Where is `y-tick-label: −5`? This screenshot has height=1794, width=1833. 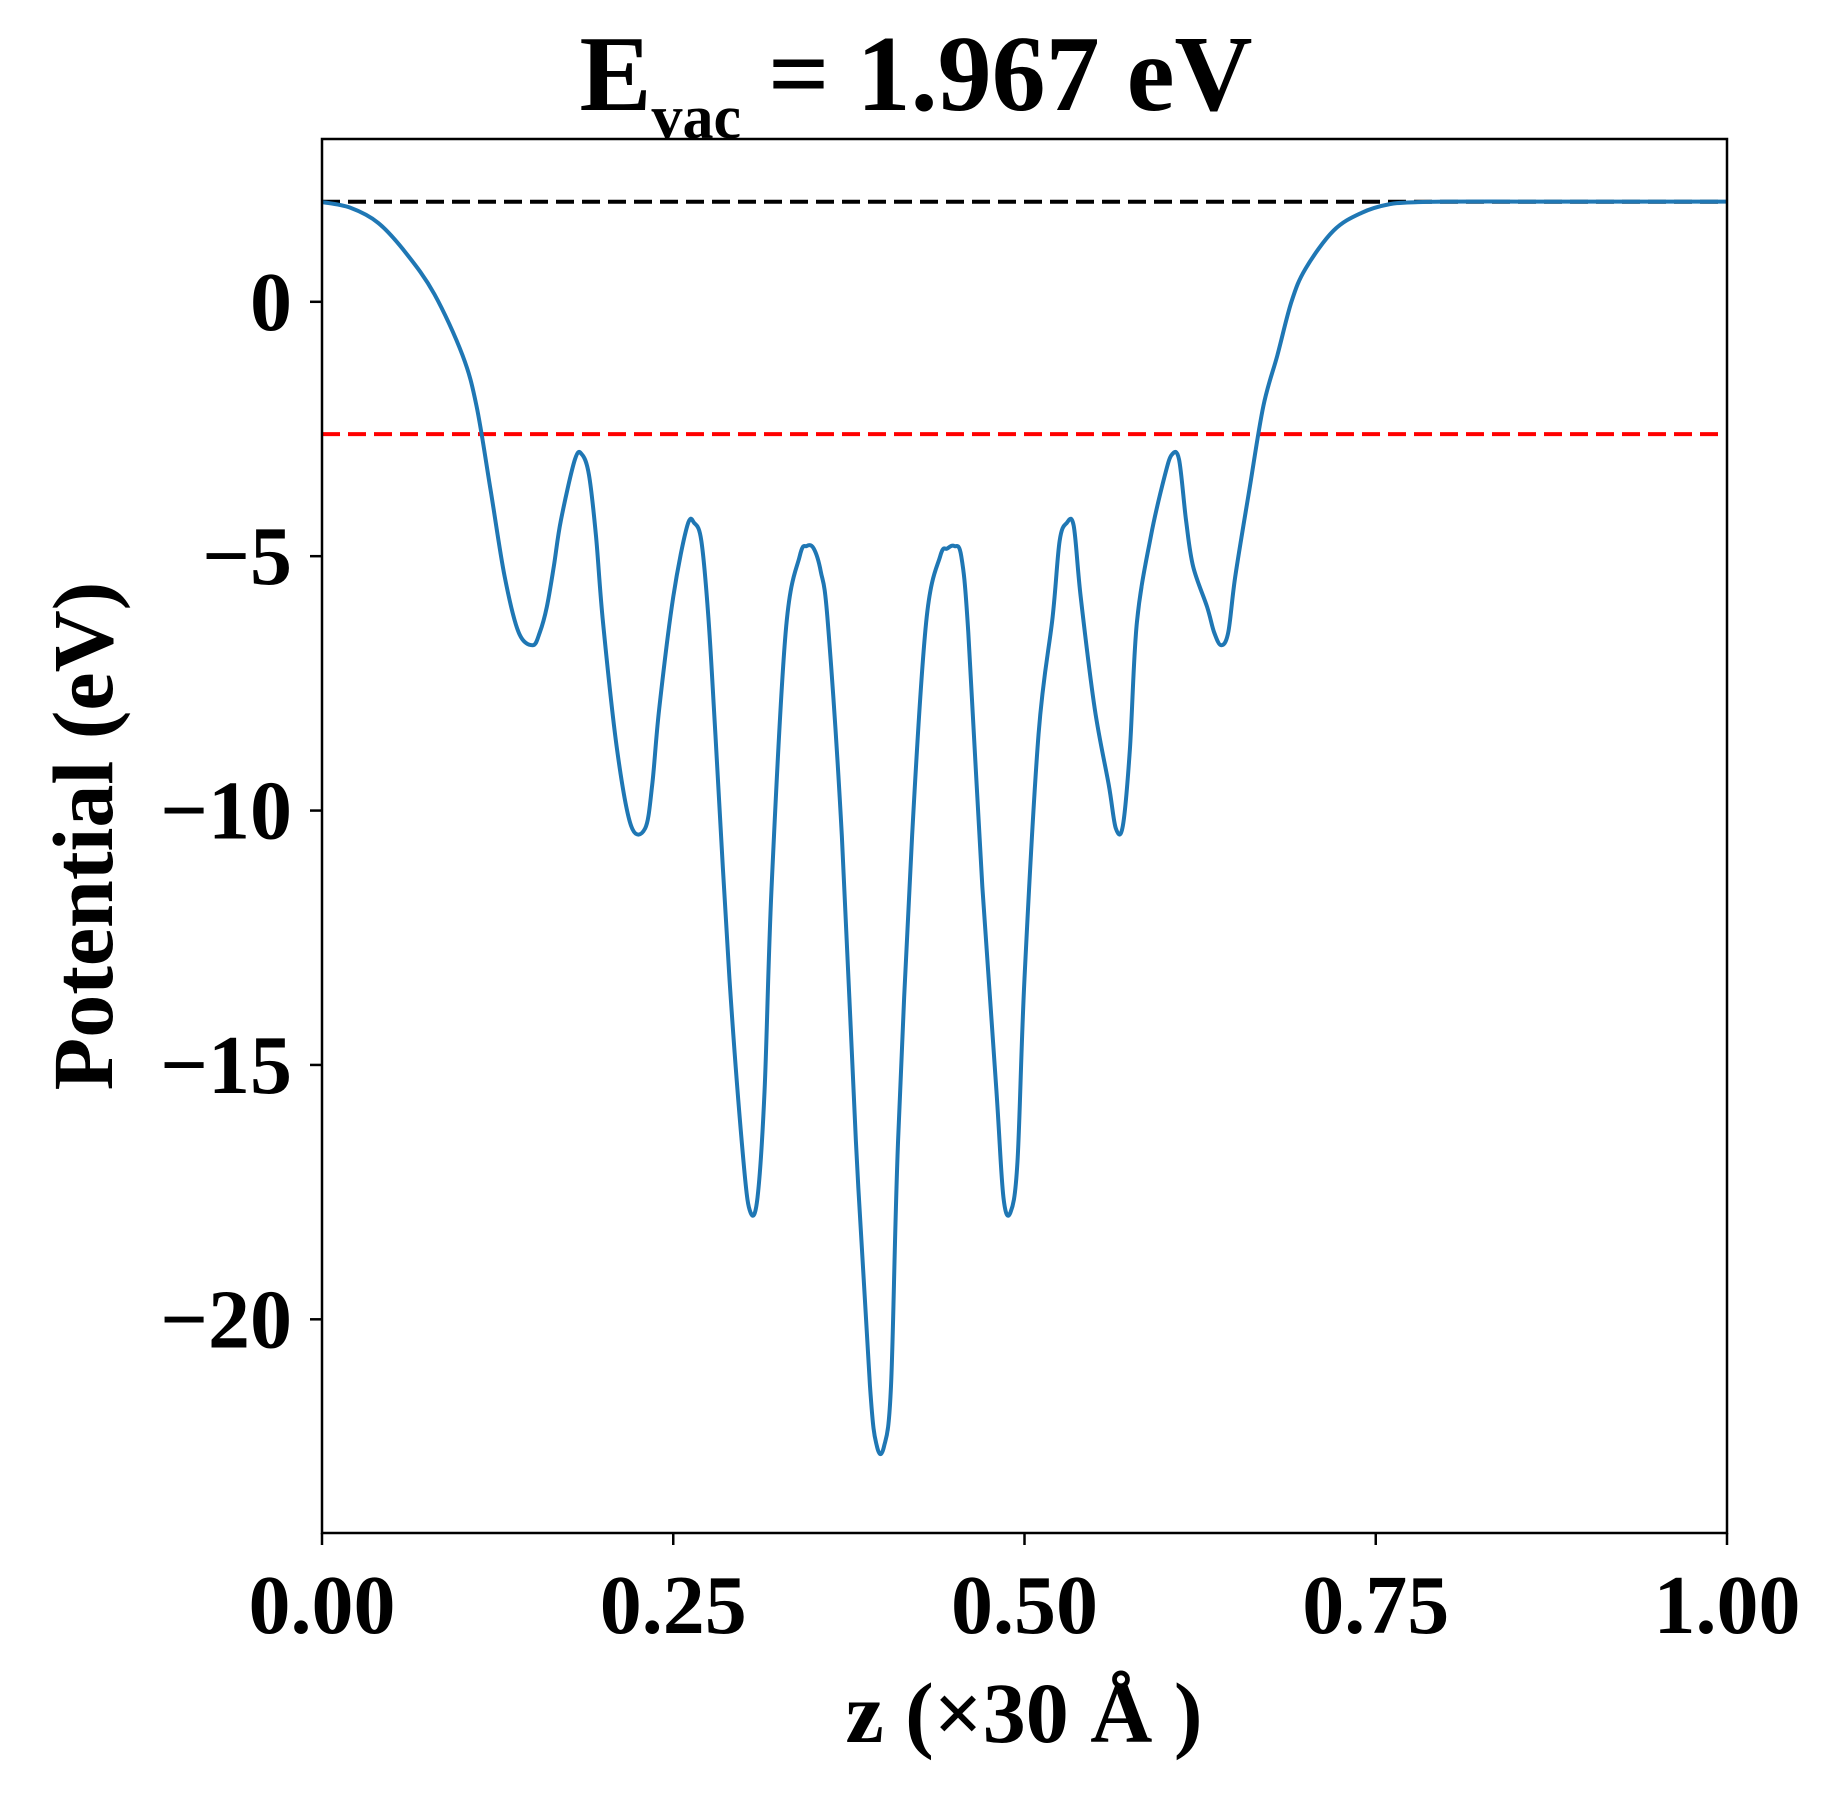 y-tick-label: −5 is located at coordinates (247, 556).